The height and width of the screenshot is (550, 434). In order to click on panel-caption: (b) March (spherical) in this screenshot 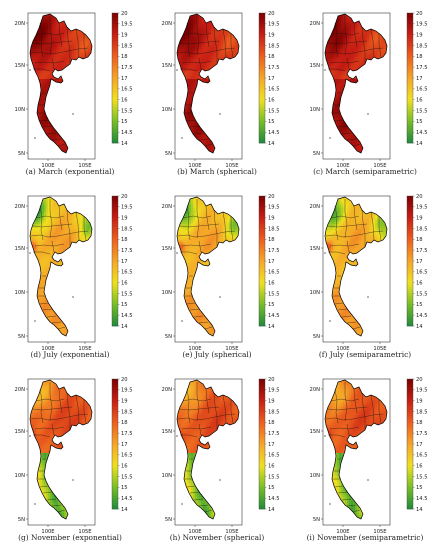, I will do `click(217, 171)`.